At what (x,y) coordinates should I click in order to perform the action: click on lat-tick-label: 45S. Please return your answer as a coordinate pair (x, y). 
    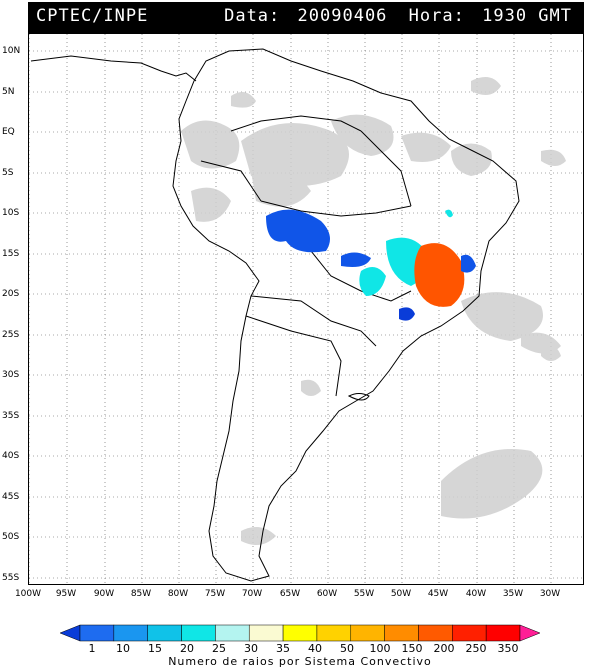
    Looking at the image, I should click on (11, 497).